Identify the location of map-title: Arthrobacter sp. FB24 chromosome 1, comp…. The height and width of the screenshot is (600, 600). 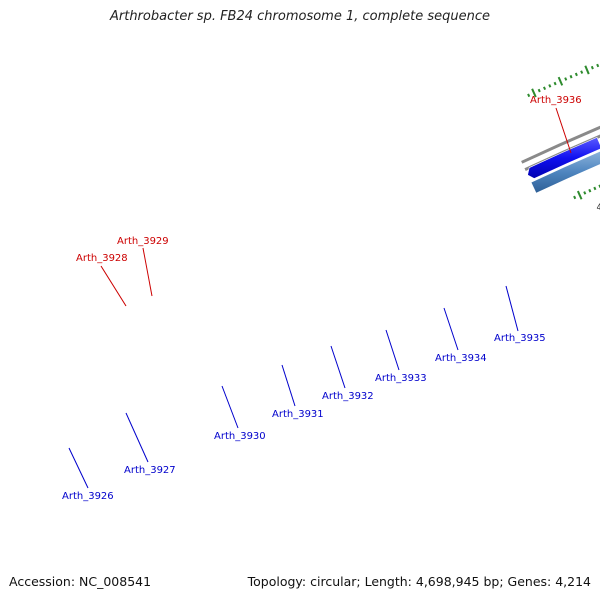
(300, 16).